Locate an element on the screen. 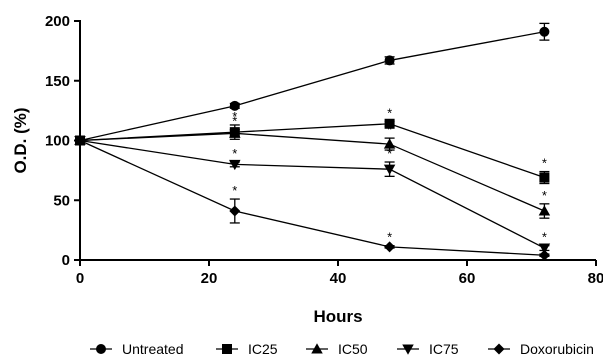  y-tick-label: 100 is located at coordinates (57, 141).